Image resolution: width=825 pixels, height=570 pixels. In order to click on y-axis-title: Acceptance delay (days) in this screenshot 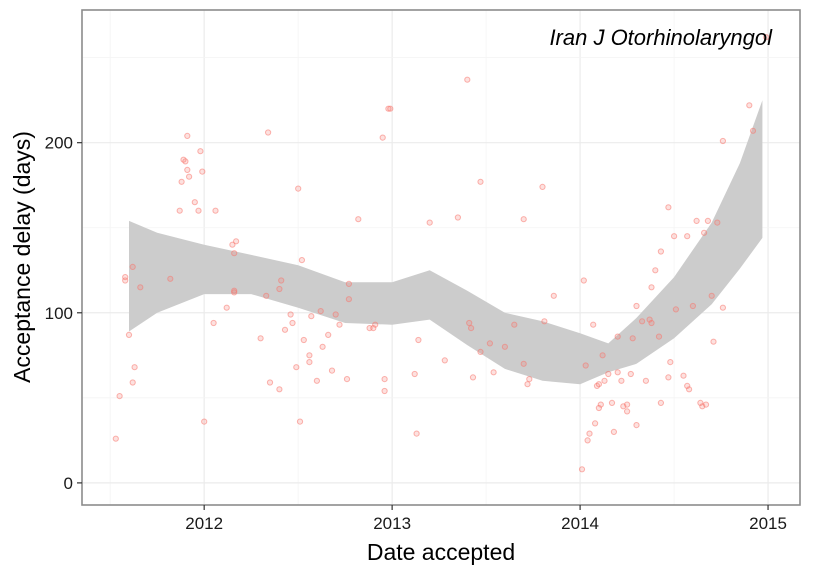, I will do `click(22, 257)`.